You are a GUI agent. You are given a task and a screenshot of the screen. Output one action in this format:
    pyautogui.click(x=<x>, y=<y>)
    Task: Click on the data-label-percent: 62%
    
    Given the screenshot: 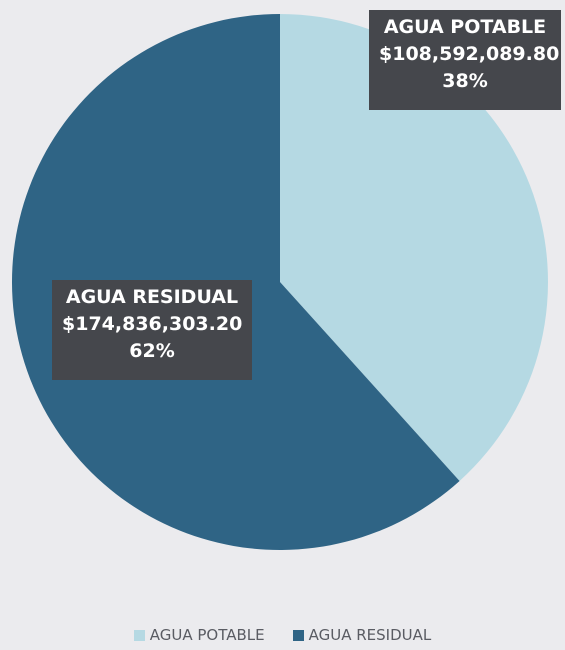 What is the action you would take?
    pyautogui.click(x=152, y=351)
    